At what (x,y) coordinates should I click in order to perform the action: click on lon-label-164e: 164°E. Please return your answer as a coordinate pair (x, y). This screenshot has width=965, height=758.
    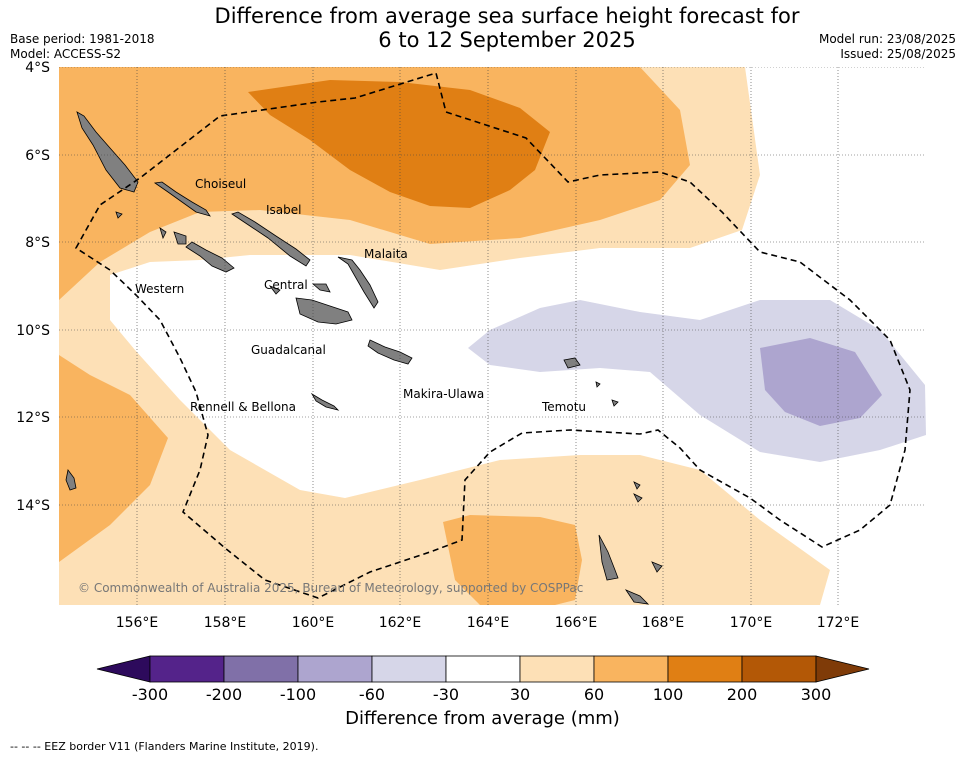
    Looking at the image, I should click on (488, 623).